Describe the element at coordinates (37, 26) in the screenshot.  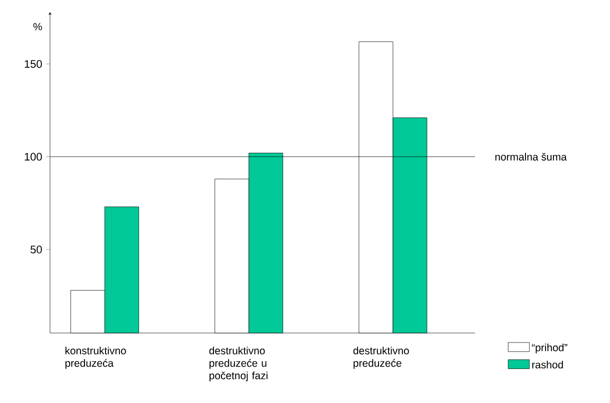
I see `y-axis-title: %` at that location.